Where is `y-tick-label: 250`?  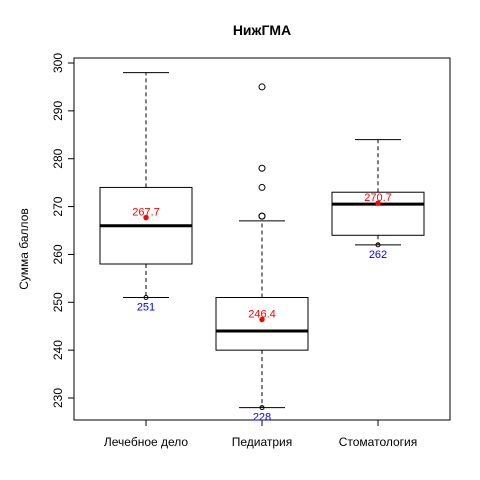
y-tick-label: 250 is located at coordinates (58, 302).